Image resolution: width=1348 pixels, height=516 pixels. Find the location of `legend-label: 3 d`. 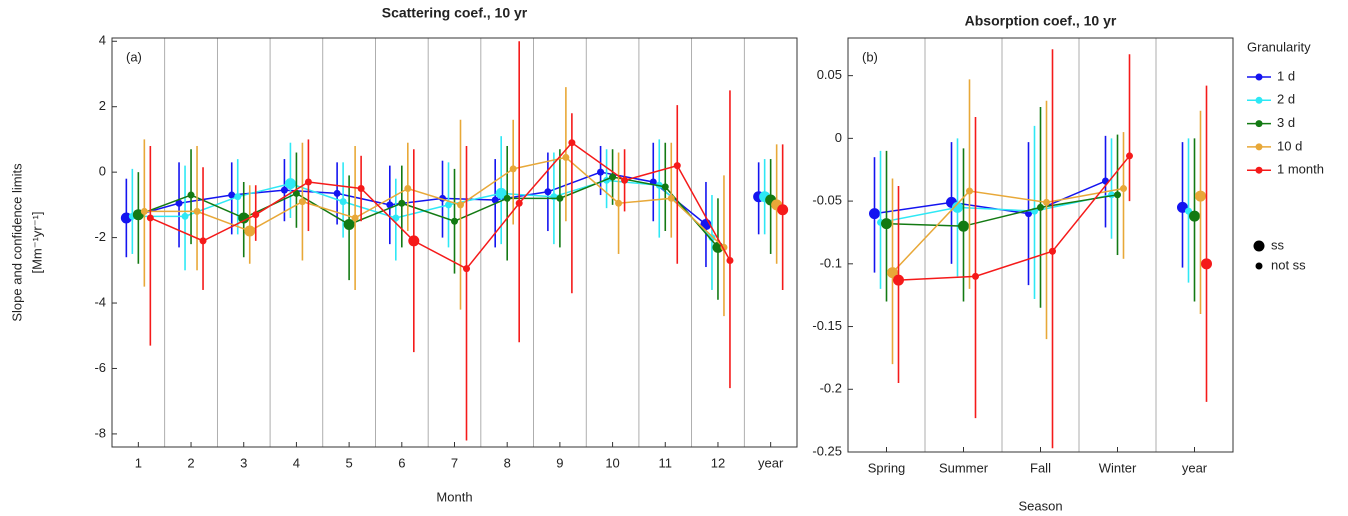

legend-label: 3 d is located at coordinates (1286, 122).